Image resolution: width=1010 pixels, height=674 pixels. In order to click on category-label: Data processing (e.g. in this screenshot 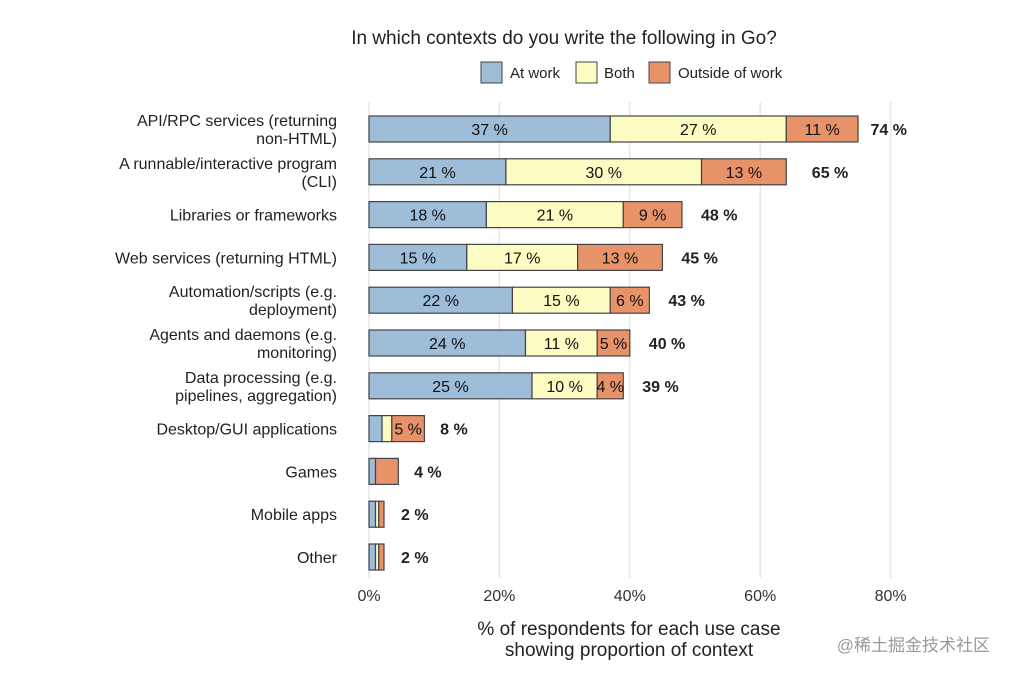, I will do `click(261, 378)`.